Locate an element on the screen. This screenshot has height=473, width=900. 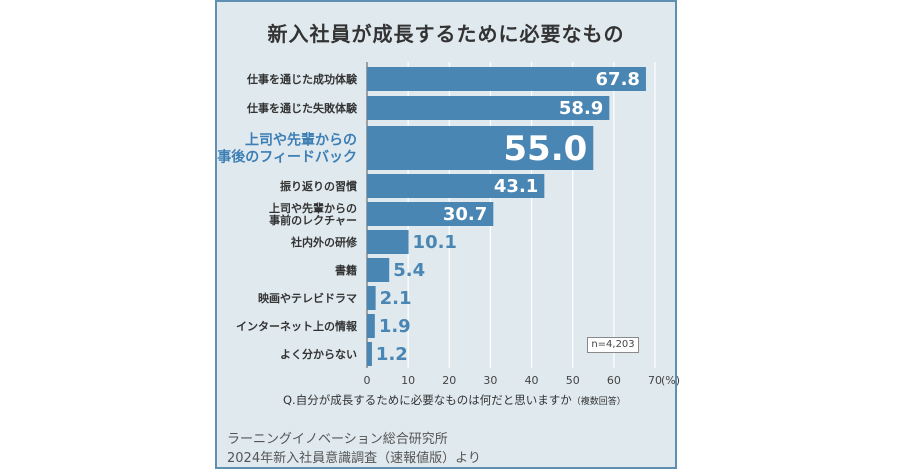
value-label: 10.1 is located at coordinates (435, 242).